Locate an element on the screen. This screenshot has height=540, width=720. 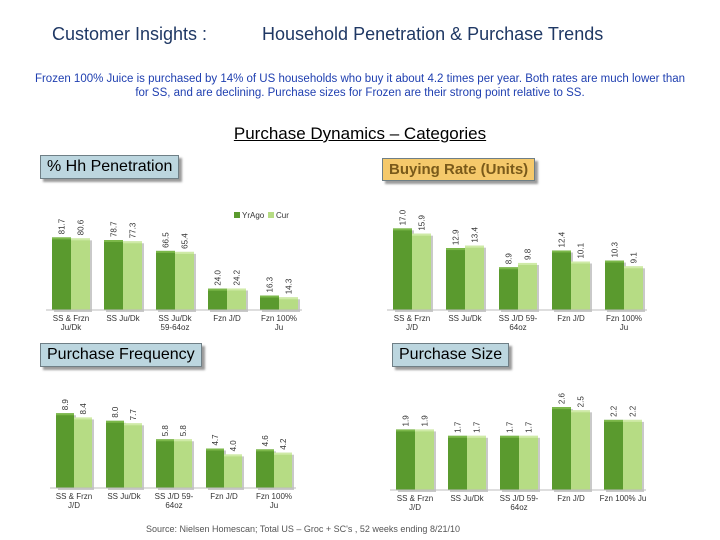
data-label: 66.5 is located at coordinates (166, 240).